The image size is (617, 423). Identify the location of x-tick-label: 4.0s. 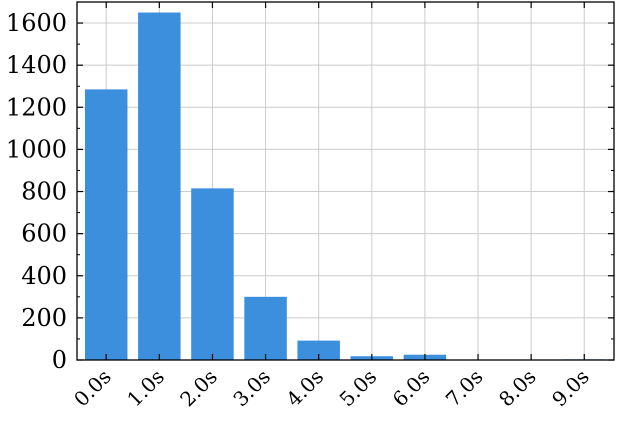
(304, 388).